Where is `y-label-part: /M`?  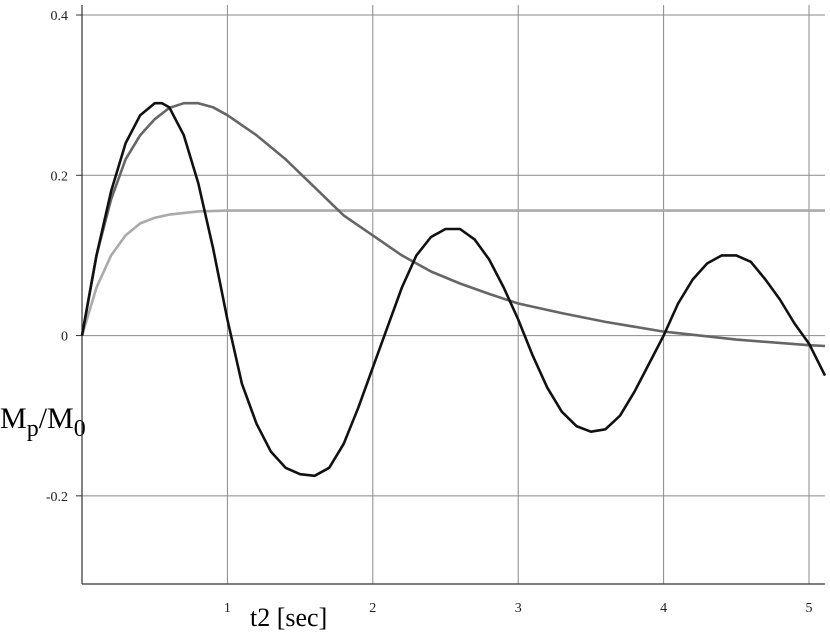
y-label-part: /M is located at coordinates (56, 418).